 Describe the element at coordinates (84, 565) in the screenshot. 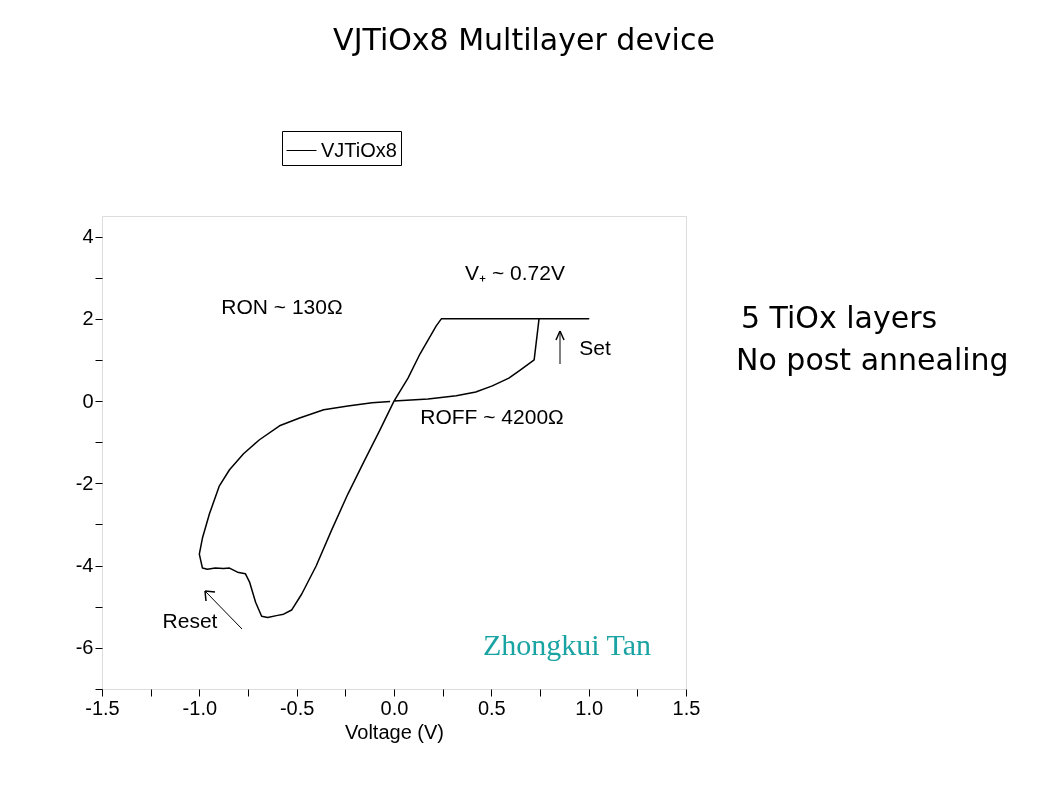

I see `y-tick-label: -4` at that location.